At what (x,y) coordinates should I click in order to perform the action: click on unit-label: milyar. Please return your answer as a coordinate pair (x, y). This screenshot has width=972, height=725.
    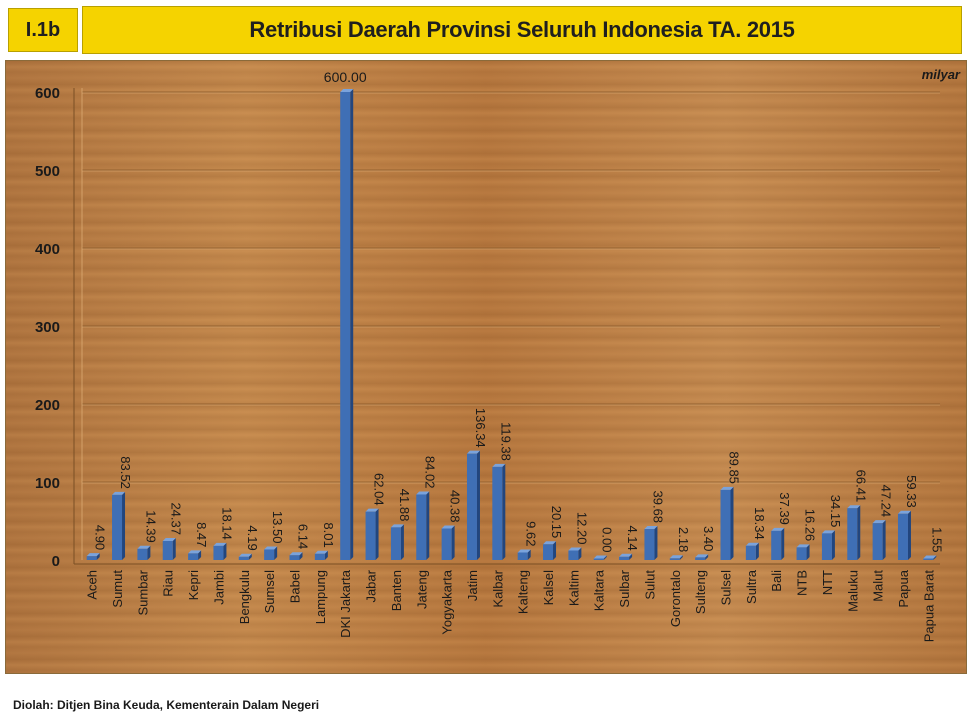
    Looking at the image, I should click on (941, 74).